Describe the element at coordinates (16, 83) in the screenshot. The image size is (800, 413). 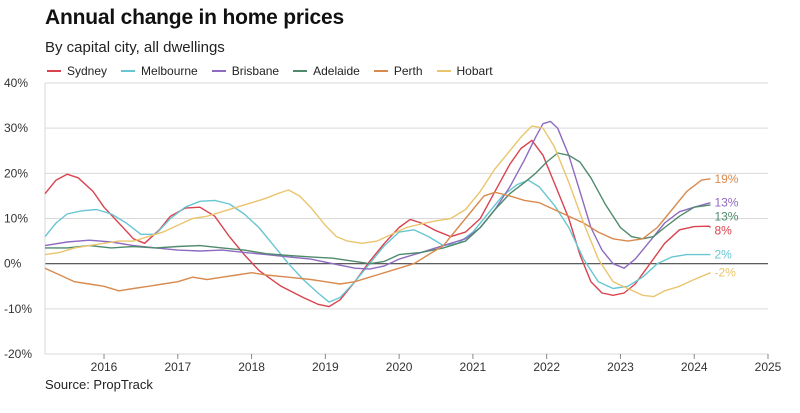
I see `y-tick-label: 40%` at that location.